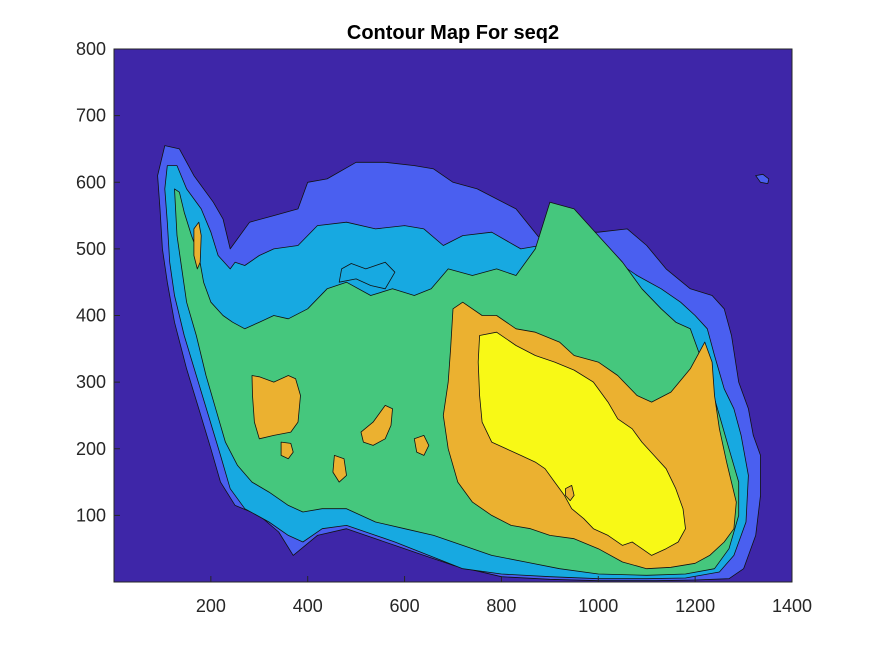 This screenshot has height=656, width=875. I want to click on y-tick-label: 500, so click(91, 249).